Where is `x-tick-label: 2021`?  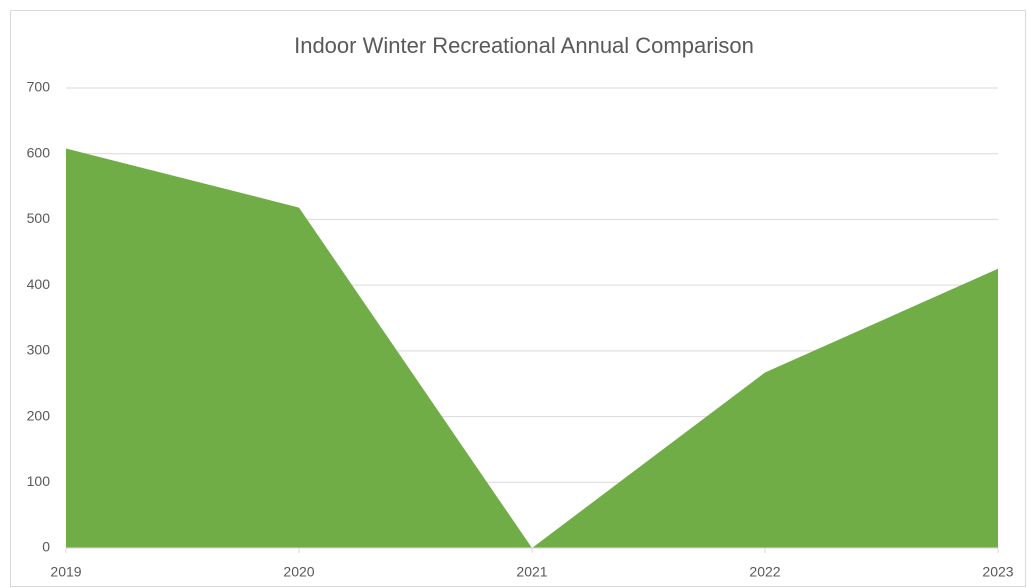 x-tick-label: 2021 is located at coordinates (531, 572).